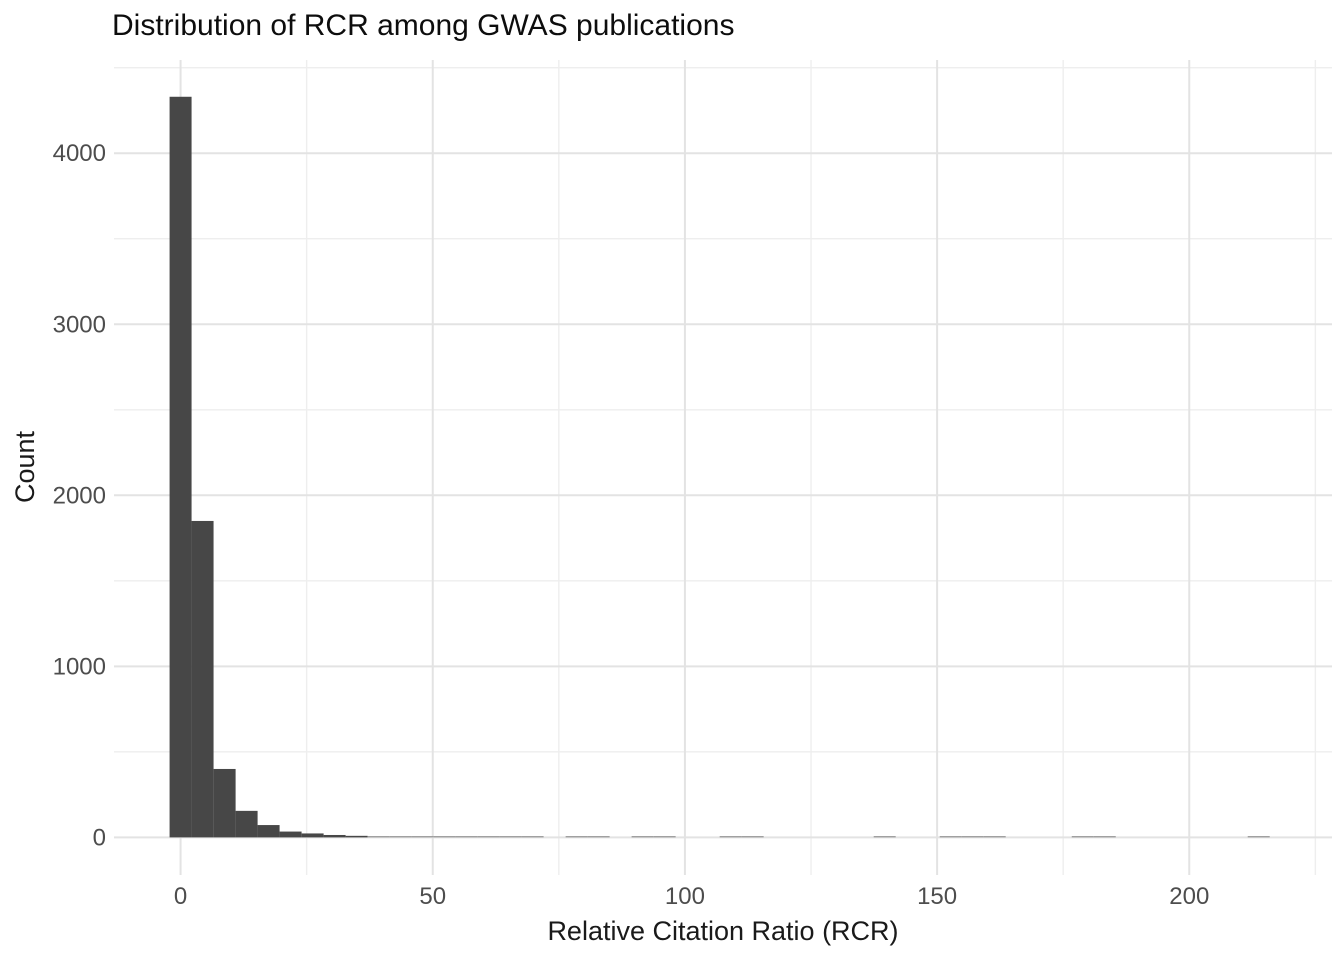 This screenshot has height=960, width=1344. I want to click on x-tick-label: 0, so click(180, 896).